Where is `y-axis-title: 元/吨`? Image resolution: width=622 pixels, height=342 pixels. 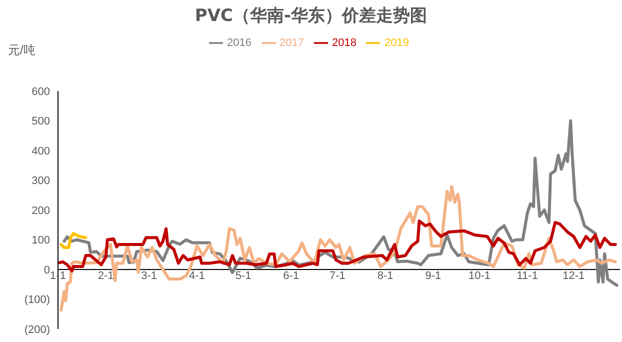 y-axis-title: 元/吨 is located at coordinates (22, 50).